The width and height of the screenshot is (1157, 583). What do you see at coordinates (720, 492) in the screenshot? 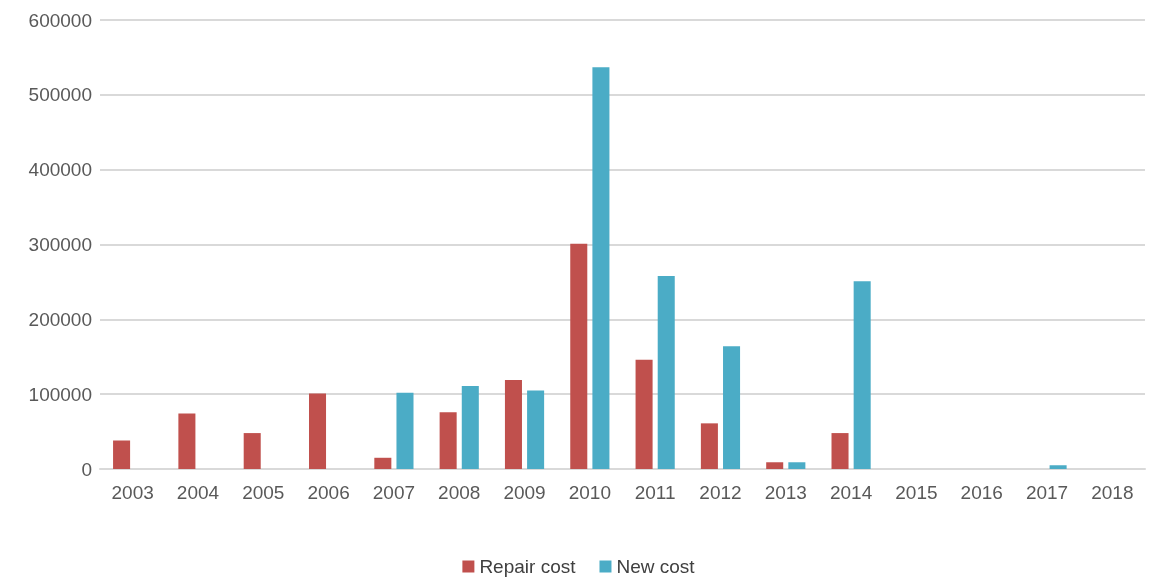
I see `x-tick-label: 2012` at bounding box center [720, 492].